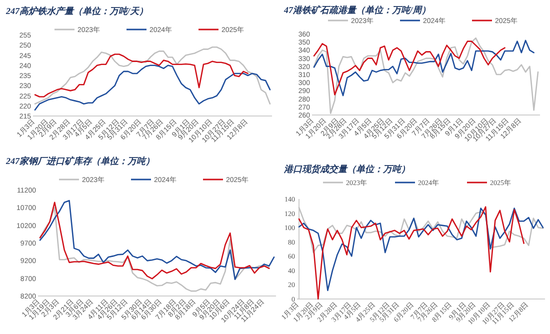  Describe the element at coordinates (357, 10) in the screenshot. I see `chart-title: 47港铁矿石疏港量（单位：万吨/周）` at that location.